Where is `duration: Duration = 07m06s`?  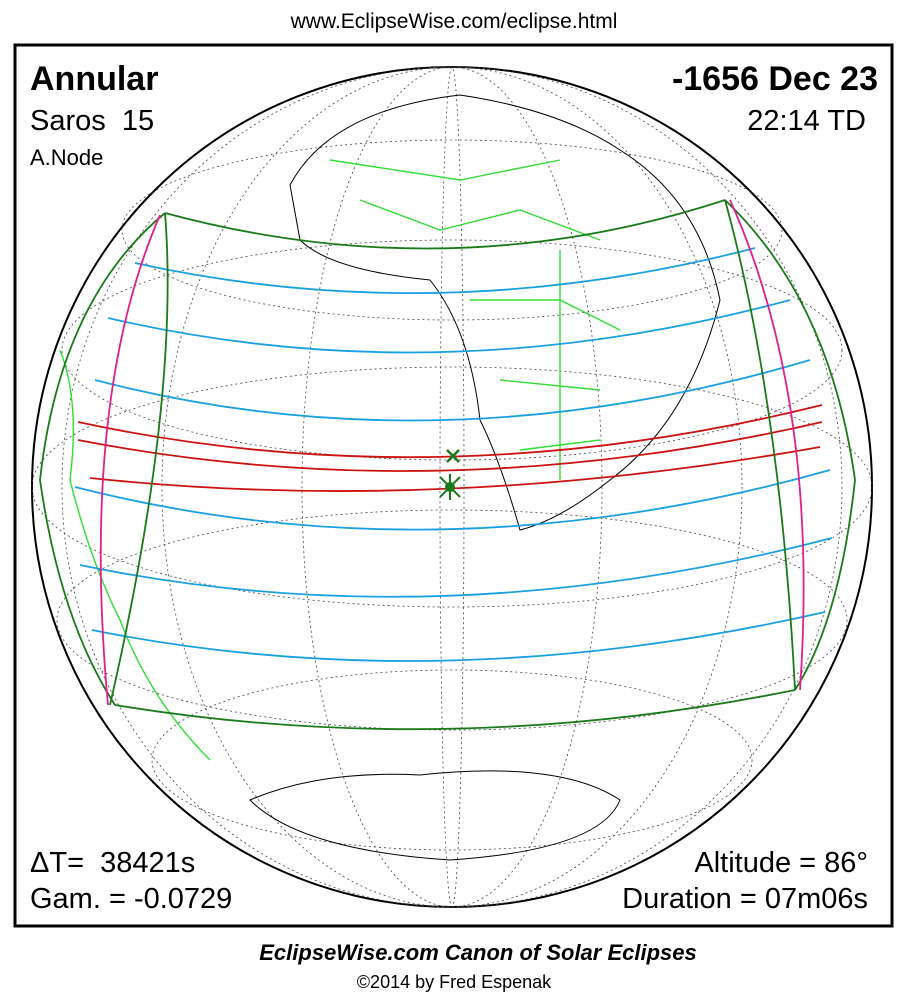 duration: Duration = 07m06s is located at coordinates (745, 899).